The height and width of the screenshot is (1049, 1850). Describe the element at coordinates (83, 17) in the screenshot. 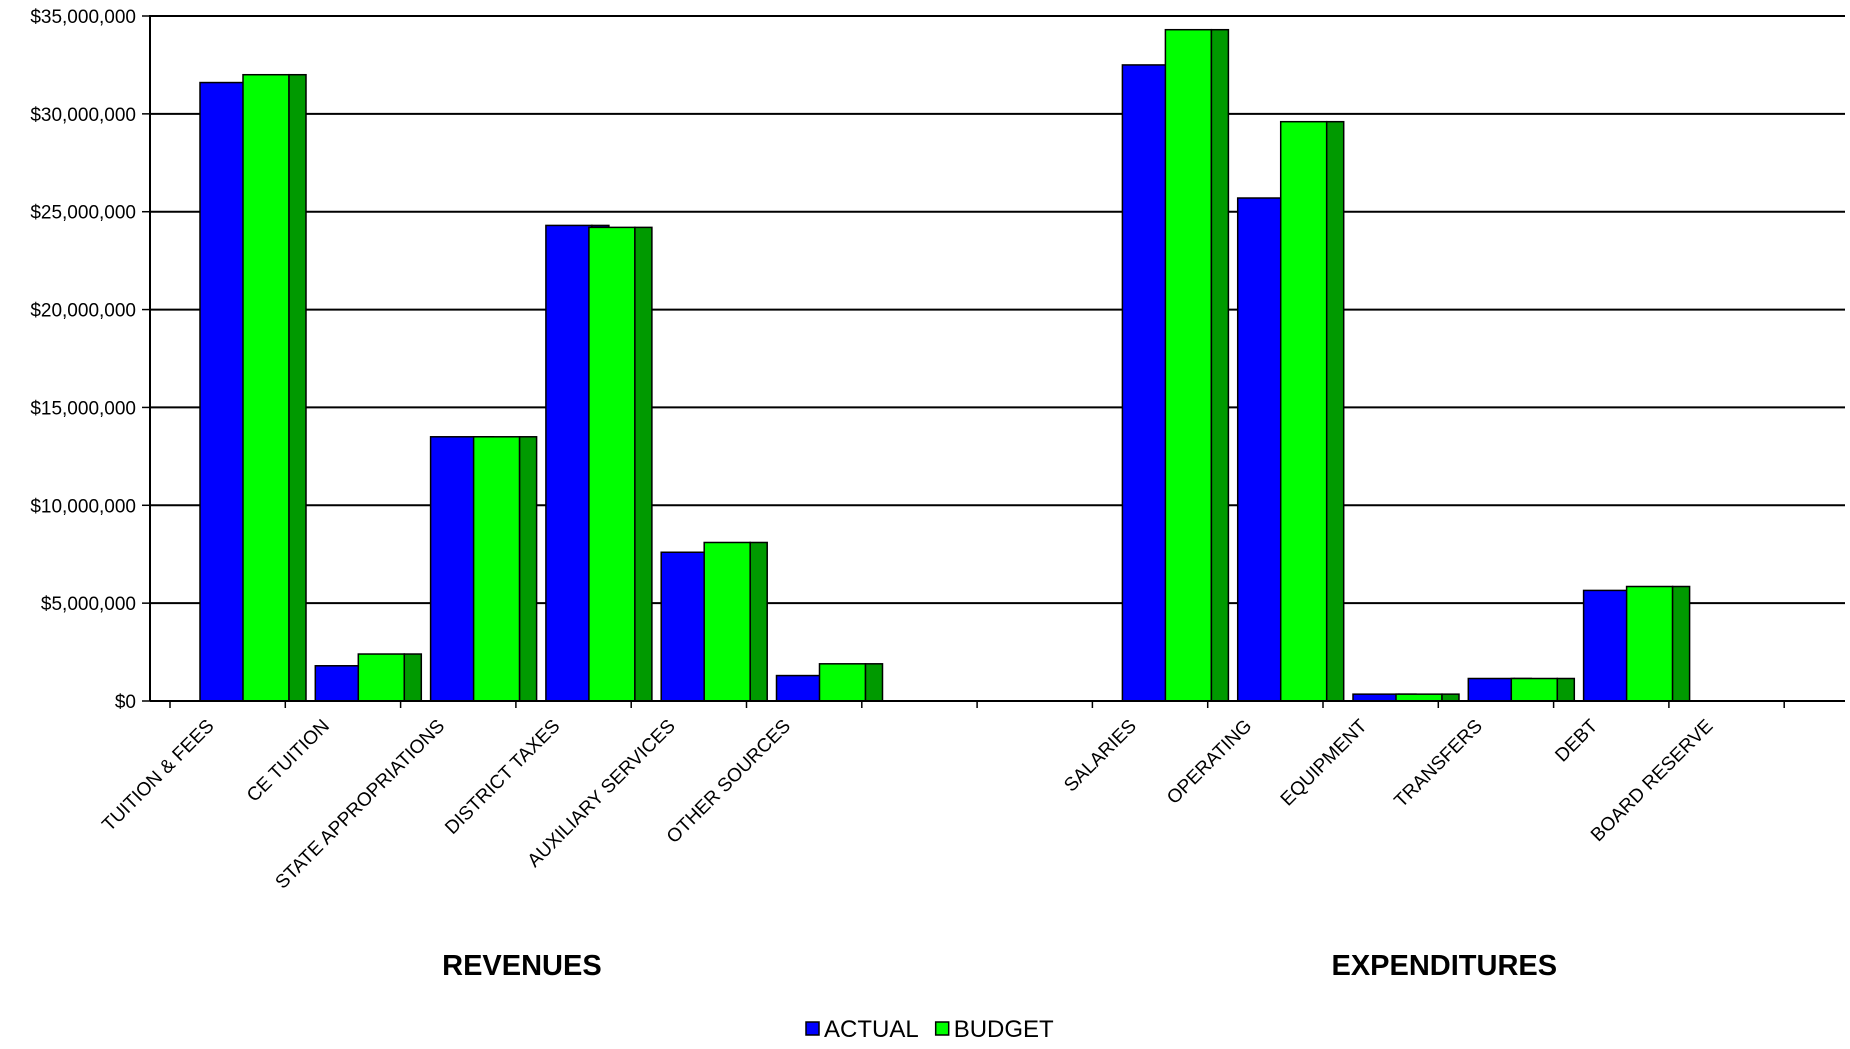

I see `y-tick-label: $35,000,000` at that location.